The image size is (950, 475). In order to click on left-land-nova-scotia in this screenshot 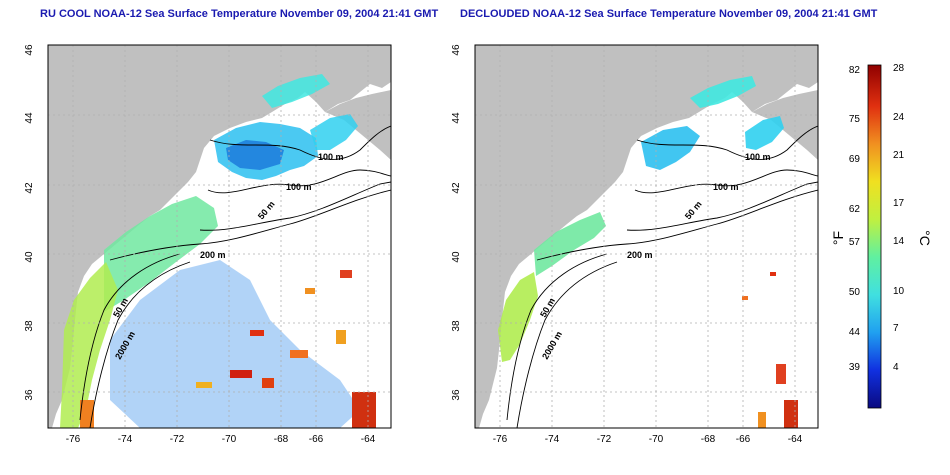, I will do `click(358, 125)`.